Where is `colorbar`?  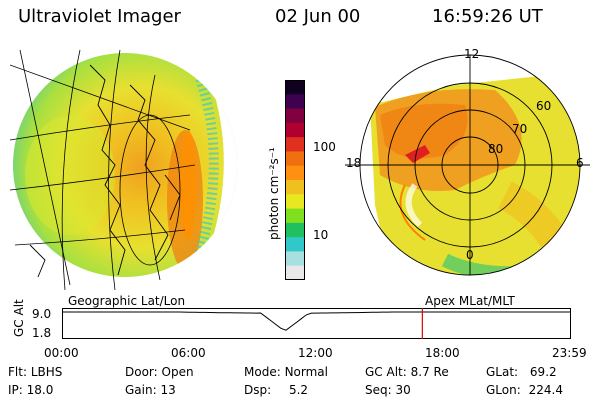
colorbar is located at coordinates (295, 180).